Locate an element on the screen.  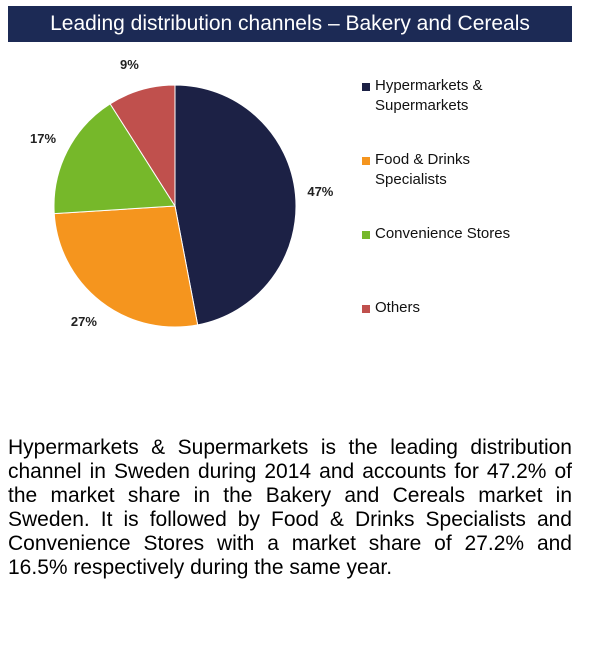
legend-item-food-drinks-specialists: Food & Drinks Specialists is located at coordinates (438, 170).